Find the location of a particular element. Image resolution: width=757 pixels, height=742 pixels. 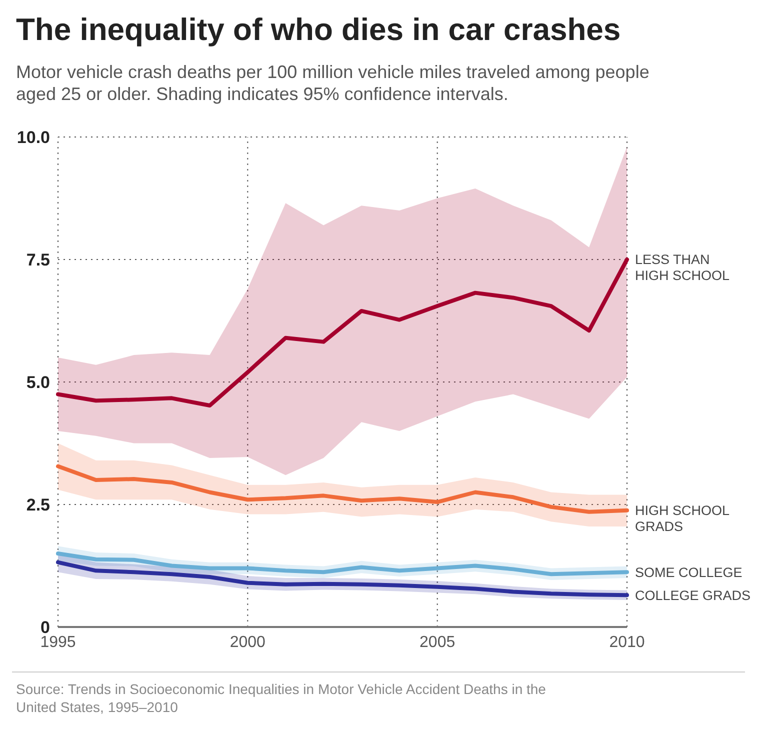

y-tick-label: 0 is located at coordinates (45, 627).